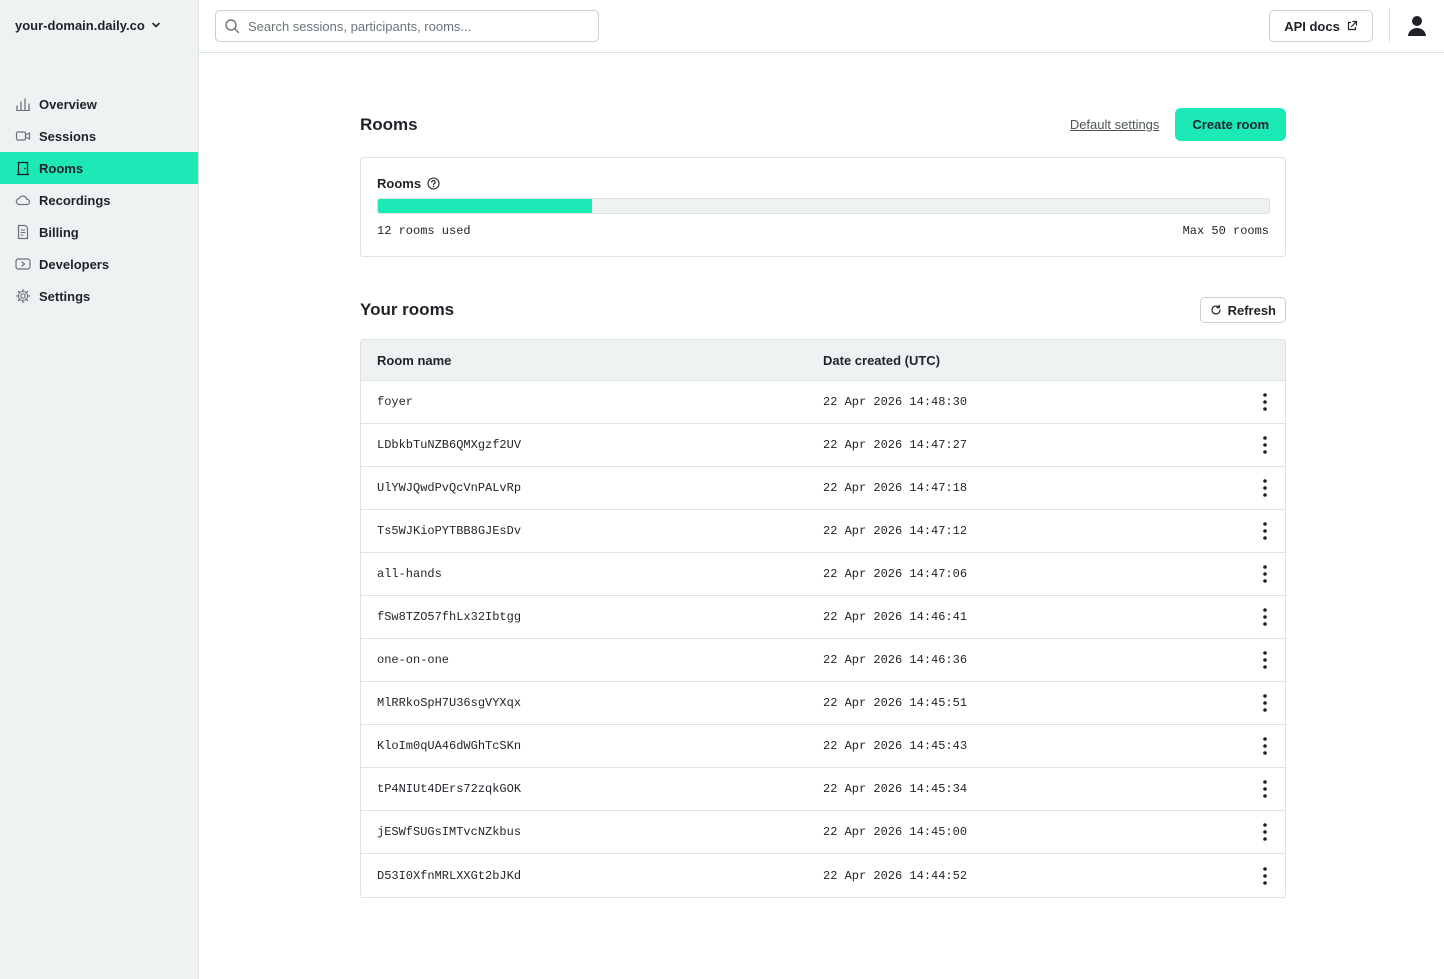 The image size is (1444, 979). Describe the element at coordinates (895, 703) in the screenshot. I see `date-created-cell: 22 Apr 2026 14:45:51` at that location.